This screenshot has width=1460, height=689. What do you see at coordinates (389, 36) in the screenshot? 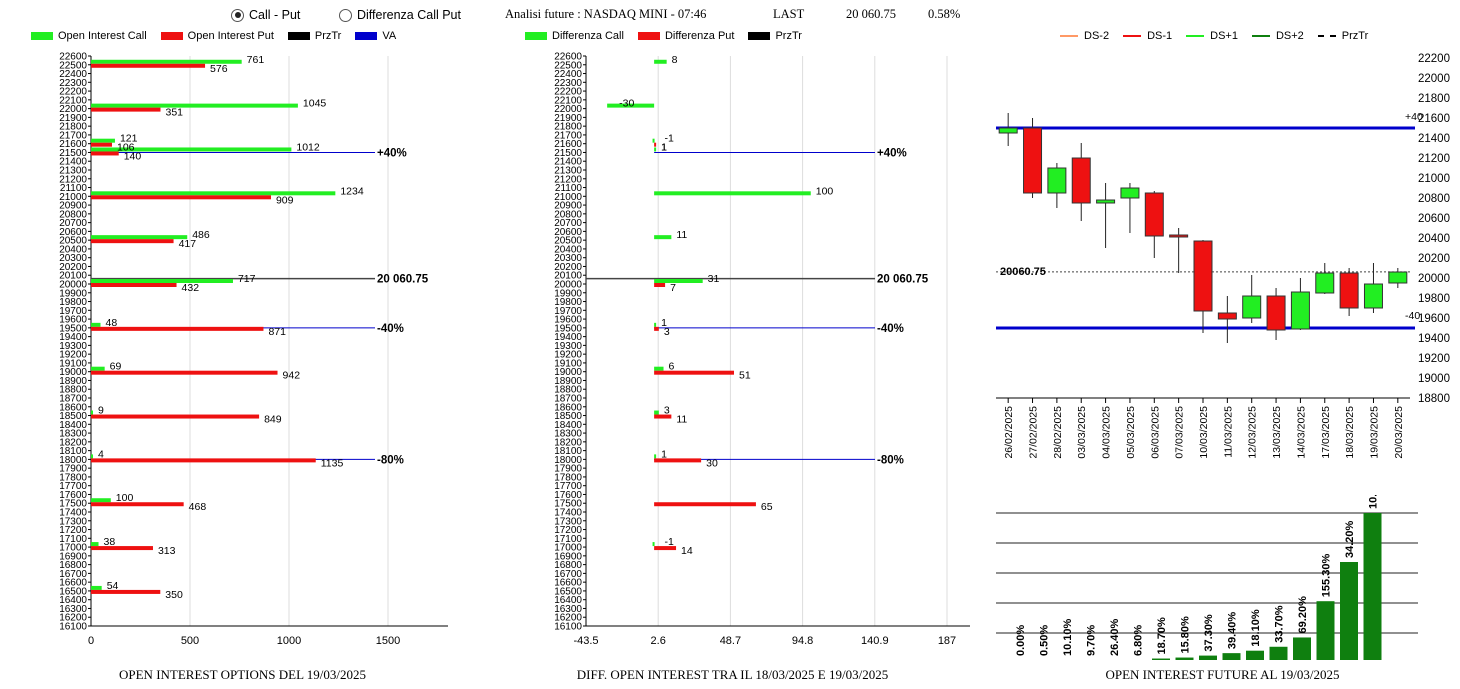
I see `legend-va-label: VA` at bounding box center [389, 36].